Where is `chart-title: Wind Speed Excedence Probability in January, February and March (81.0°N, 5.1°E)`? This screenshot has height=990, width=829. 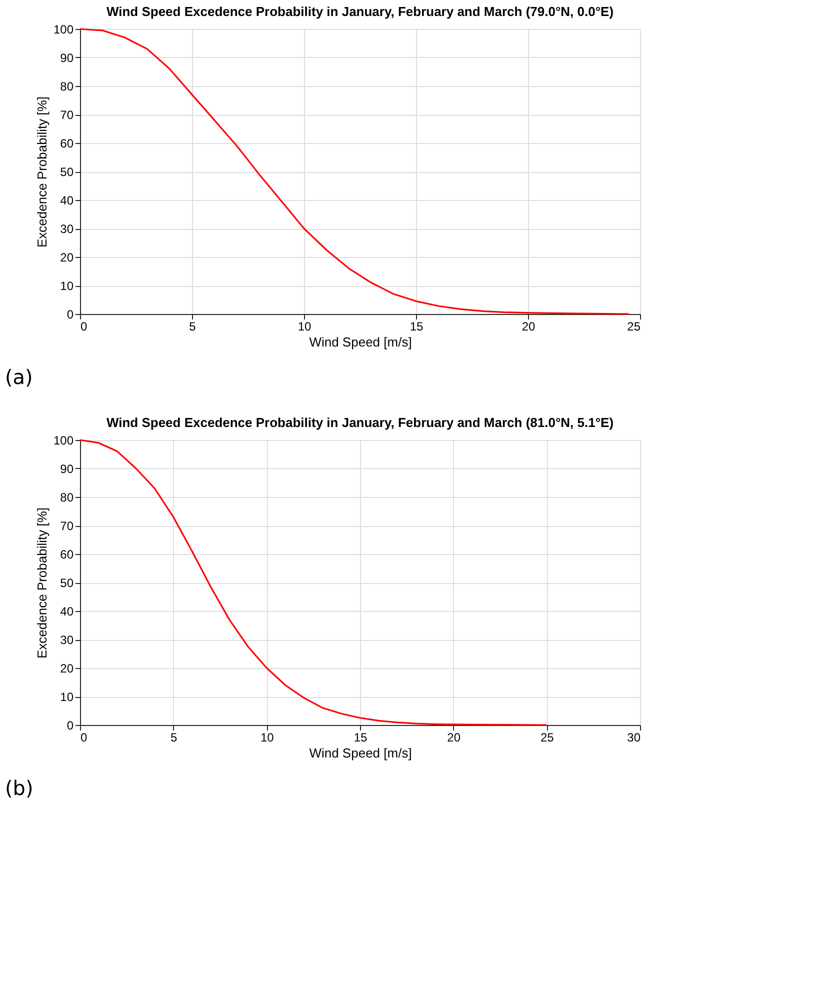
chart-title: Wind Speed Excedence Probability in January, February and March (81.0°N, 5.1°E) is located at coordinates (360, 422).